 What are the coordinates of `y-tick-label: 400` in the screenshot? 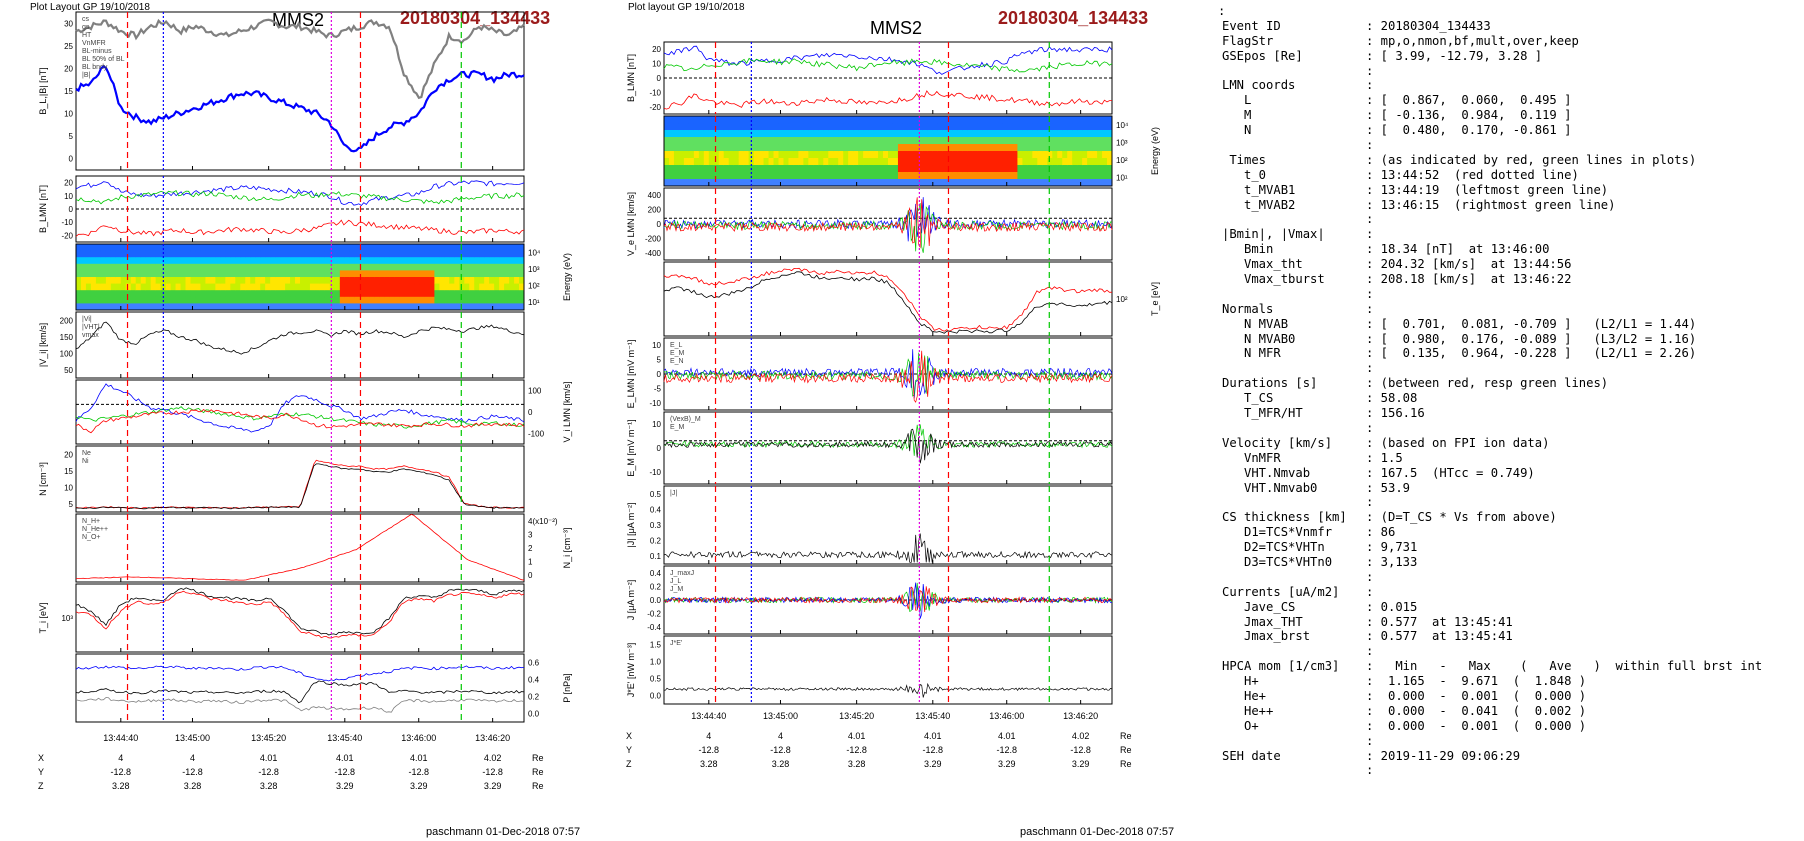 It's located at (655, 195).